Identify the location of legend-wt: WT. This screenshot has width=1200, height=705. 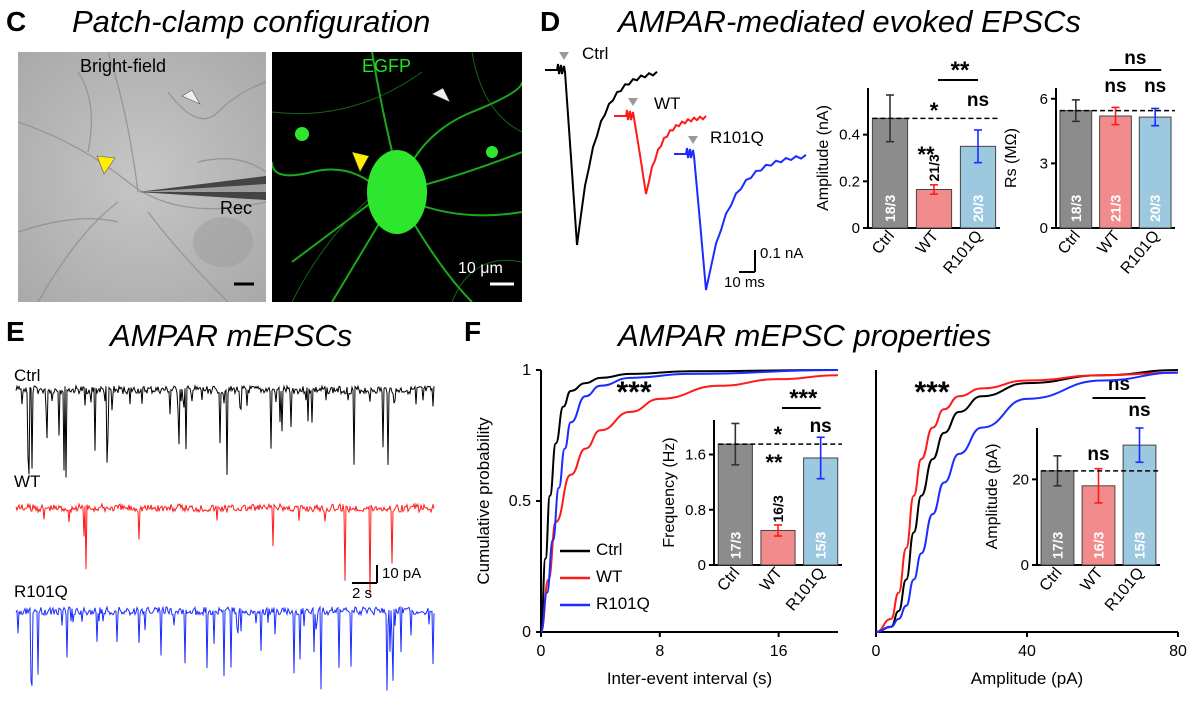
(609, 576).